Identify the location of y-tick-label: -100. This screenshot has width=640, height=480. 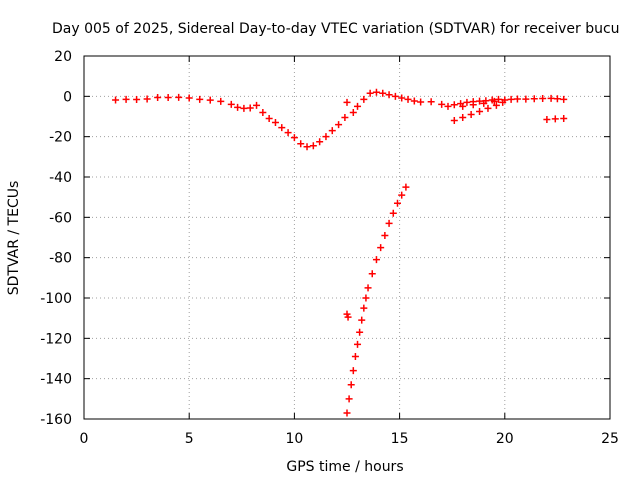
(56, 299).